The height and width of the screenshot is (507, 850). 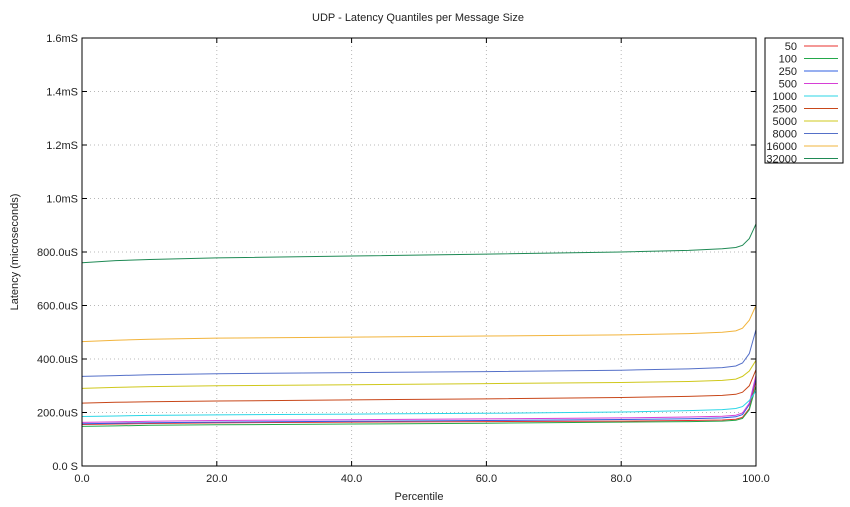 I want to click on y-tick-label: 200.0uS, so click(x=57, y=414).